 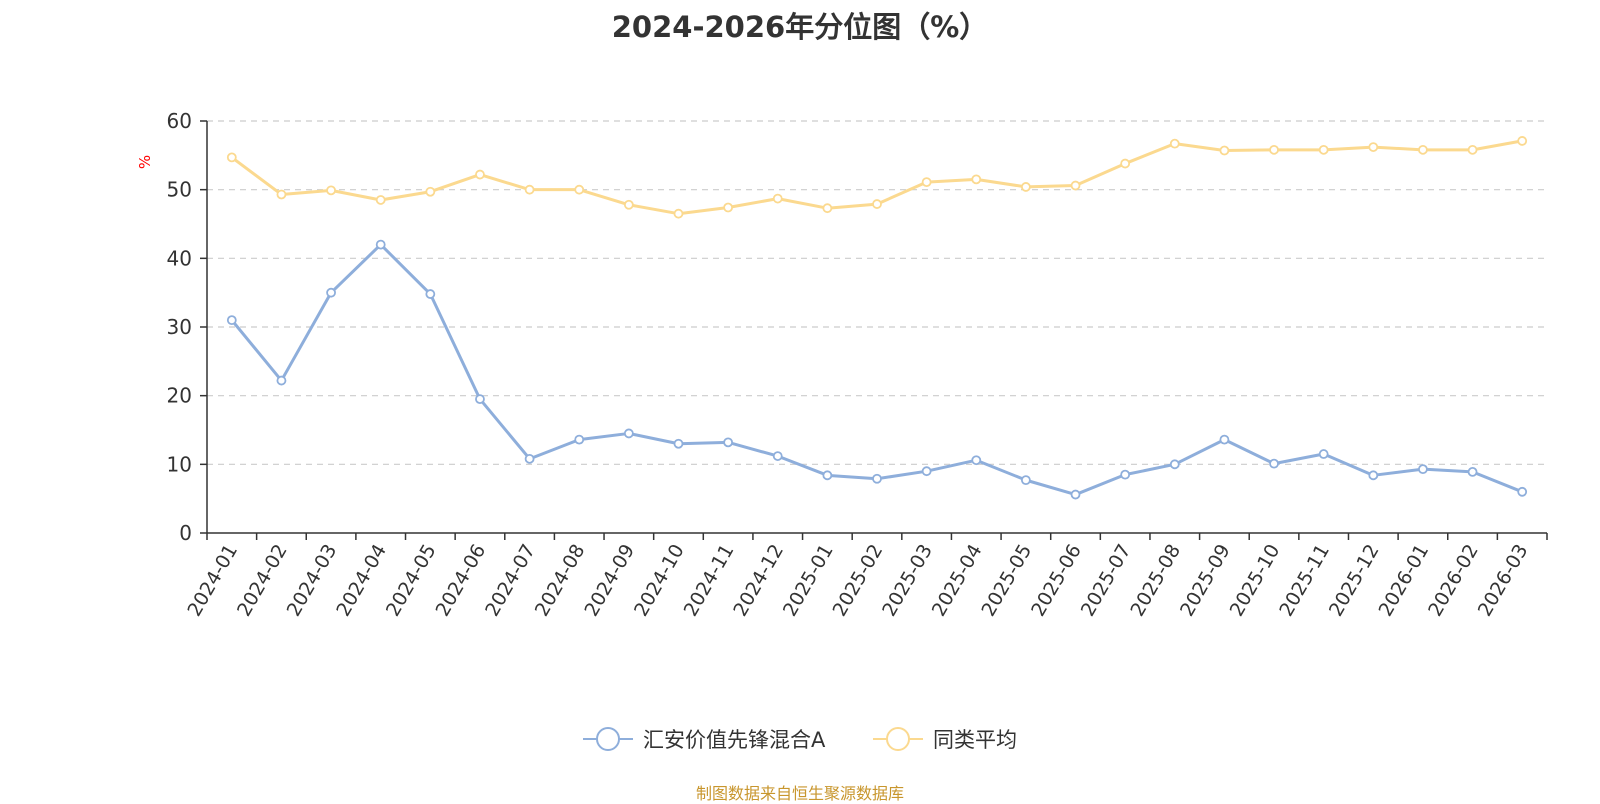 I want to click on legend-item-0: 汇安价值先锋混合A, so click(x=704, y=739).